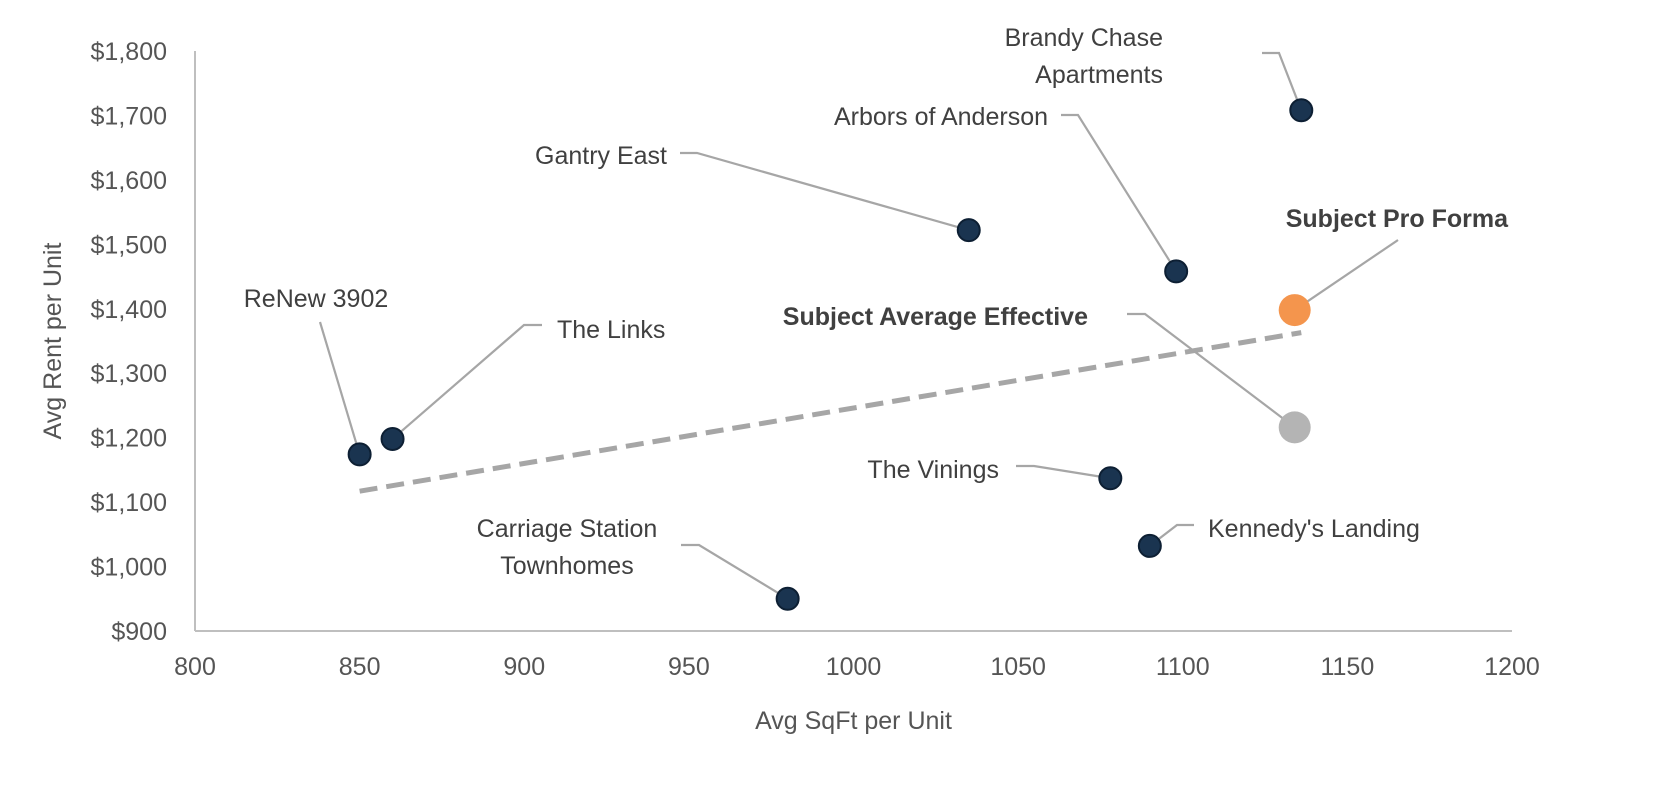 This screenshot has height=787, width=1656. I want to click on y-tick-label: $1,100, so click(129, 503).